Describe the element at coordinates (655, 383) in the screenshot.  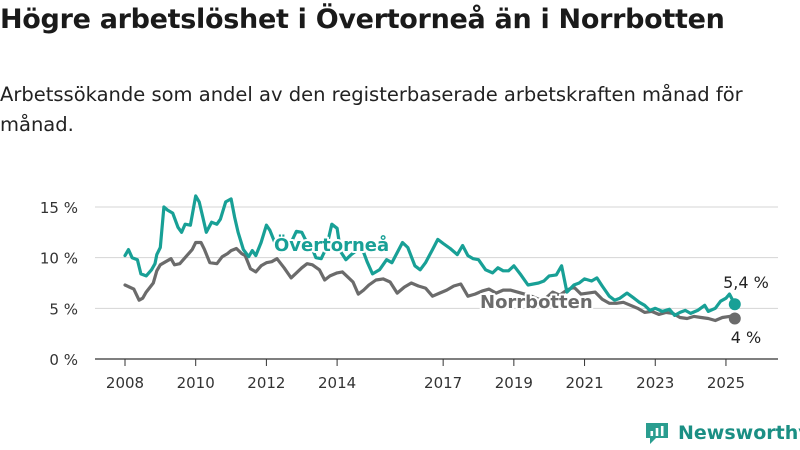
I see `x-tick-label: 2023` at that location.